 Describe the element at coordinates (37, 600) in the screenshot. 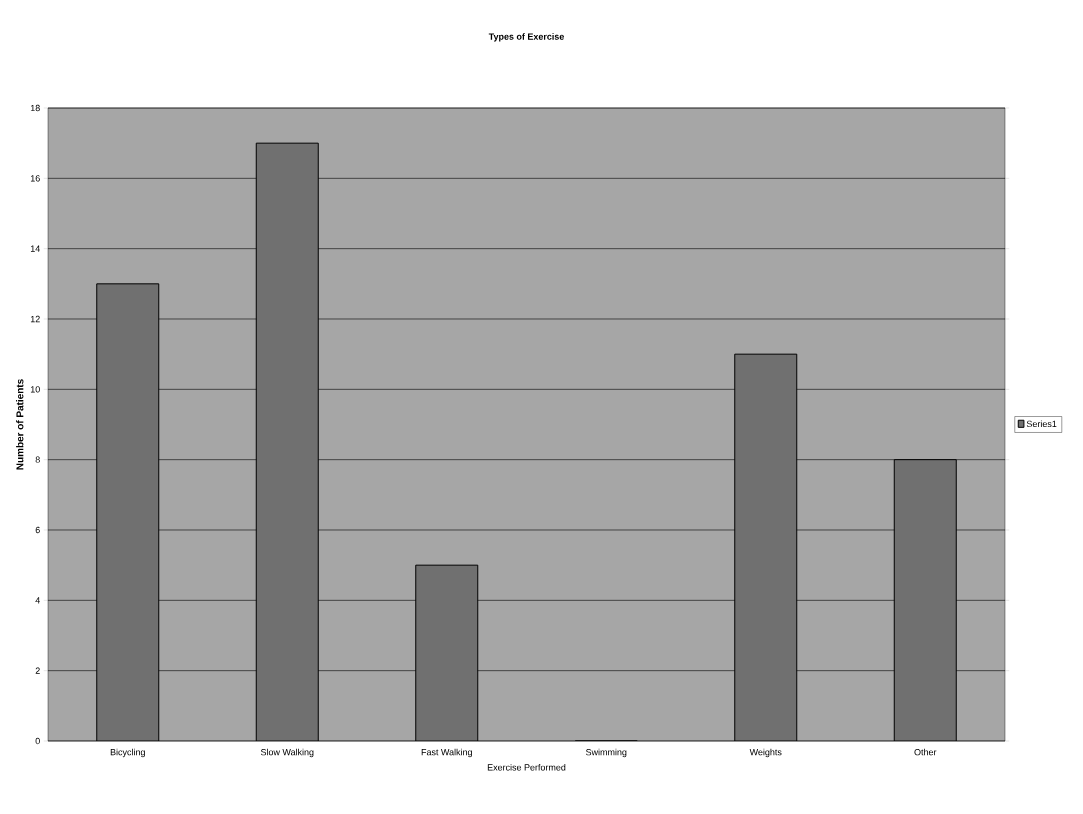

I see `y-tick-label: 4` at that location.